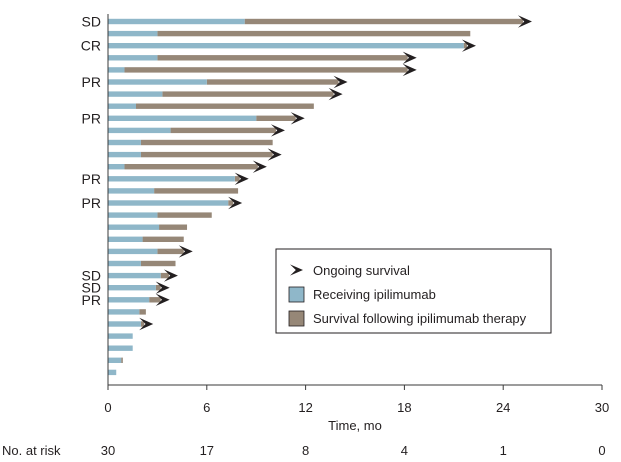 The height and width of the screenshot is (462, 621). I want to click on legend-receiving-swatch, so click(296, 294).